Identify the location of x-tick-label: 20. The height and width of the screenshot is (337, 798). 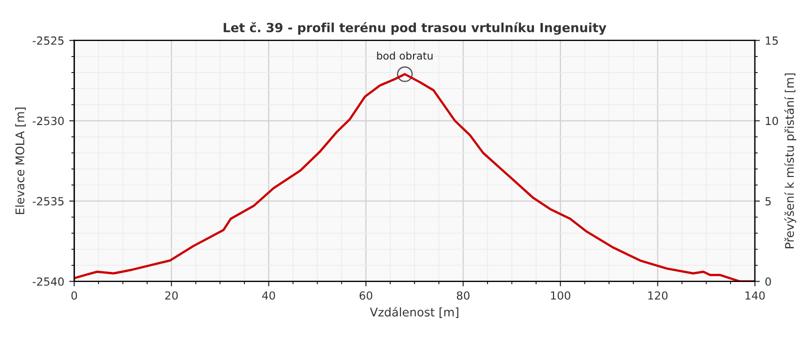
(171, 295).